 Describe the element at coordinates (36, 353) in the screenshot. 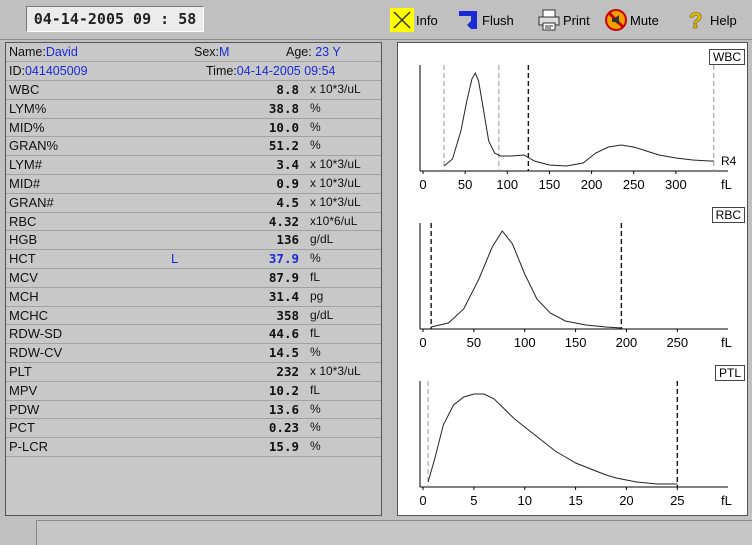

I see `result-name: RDW-CV` at that location.